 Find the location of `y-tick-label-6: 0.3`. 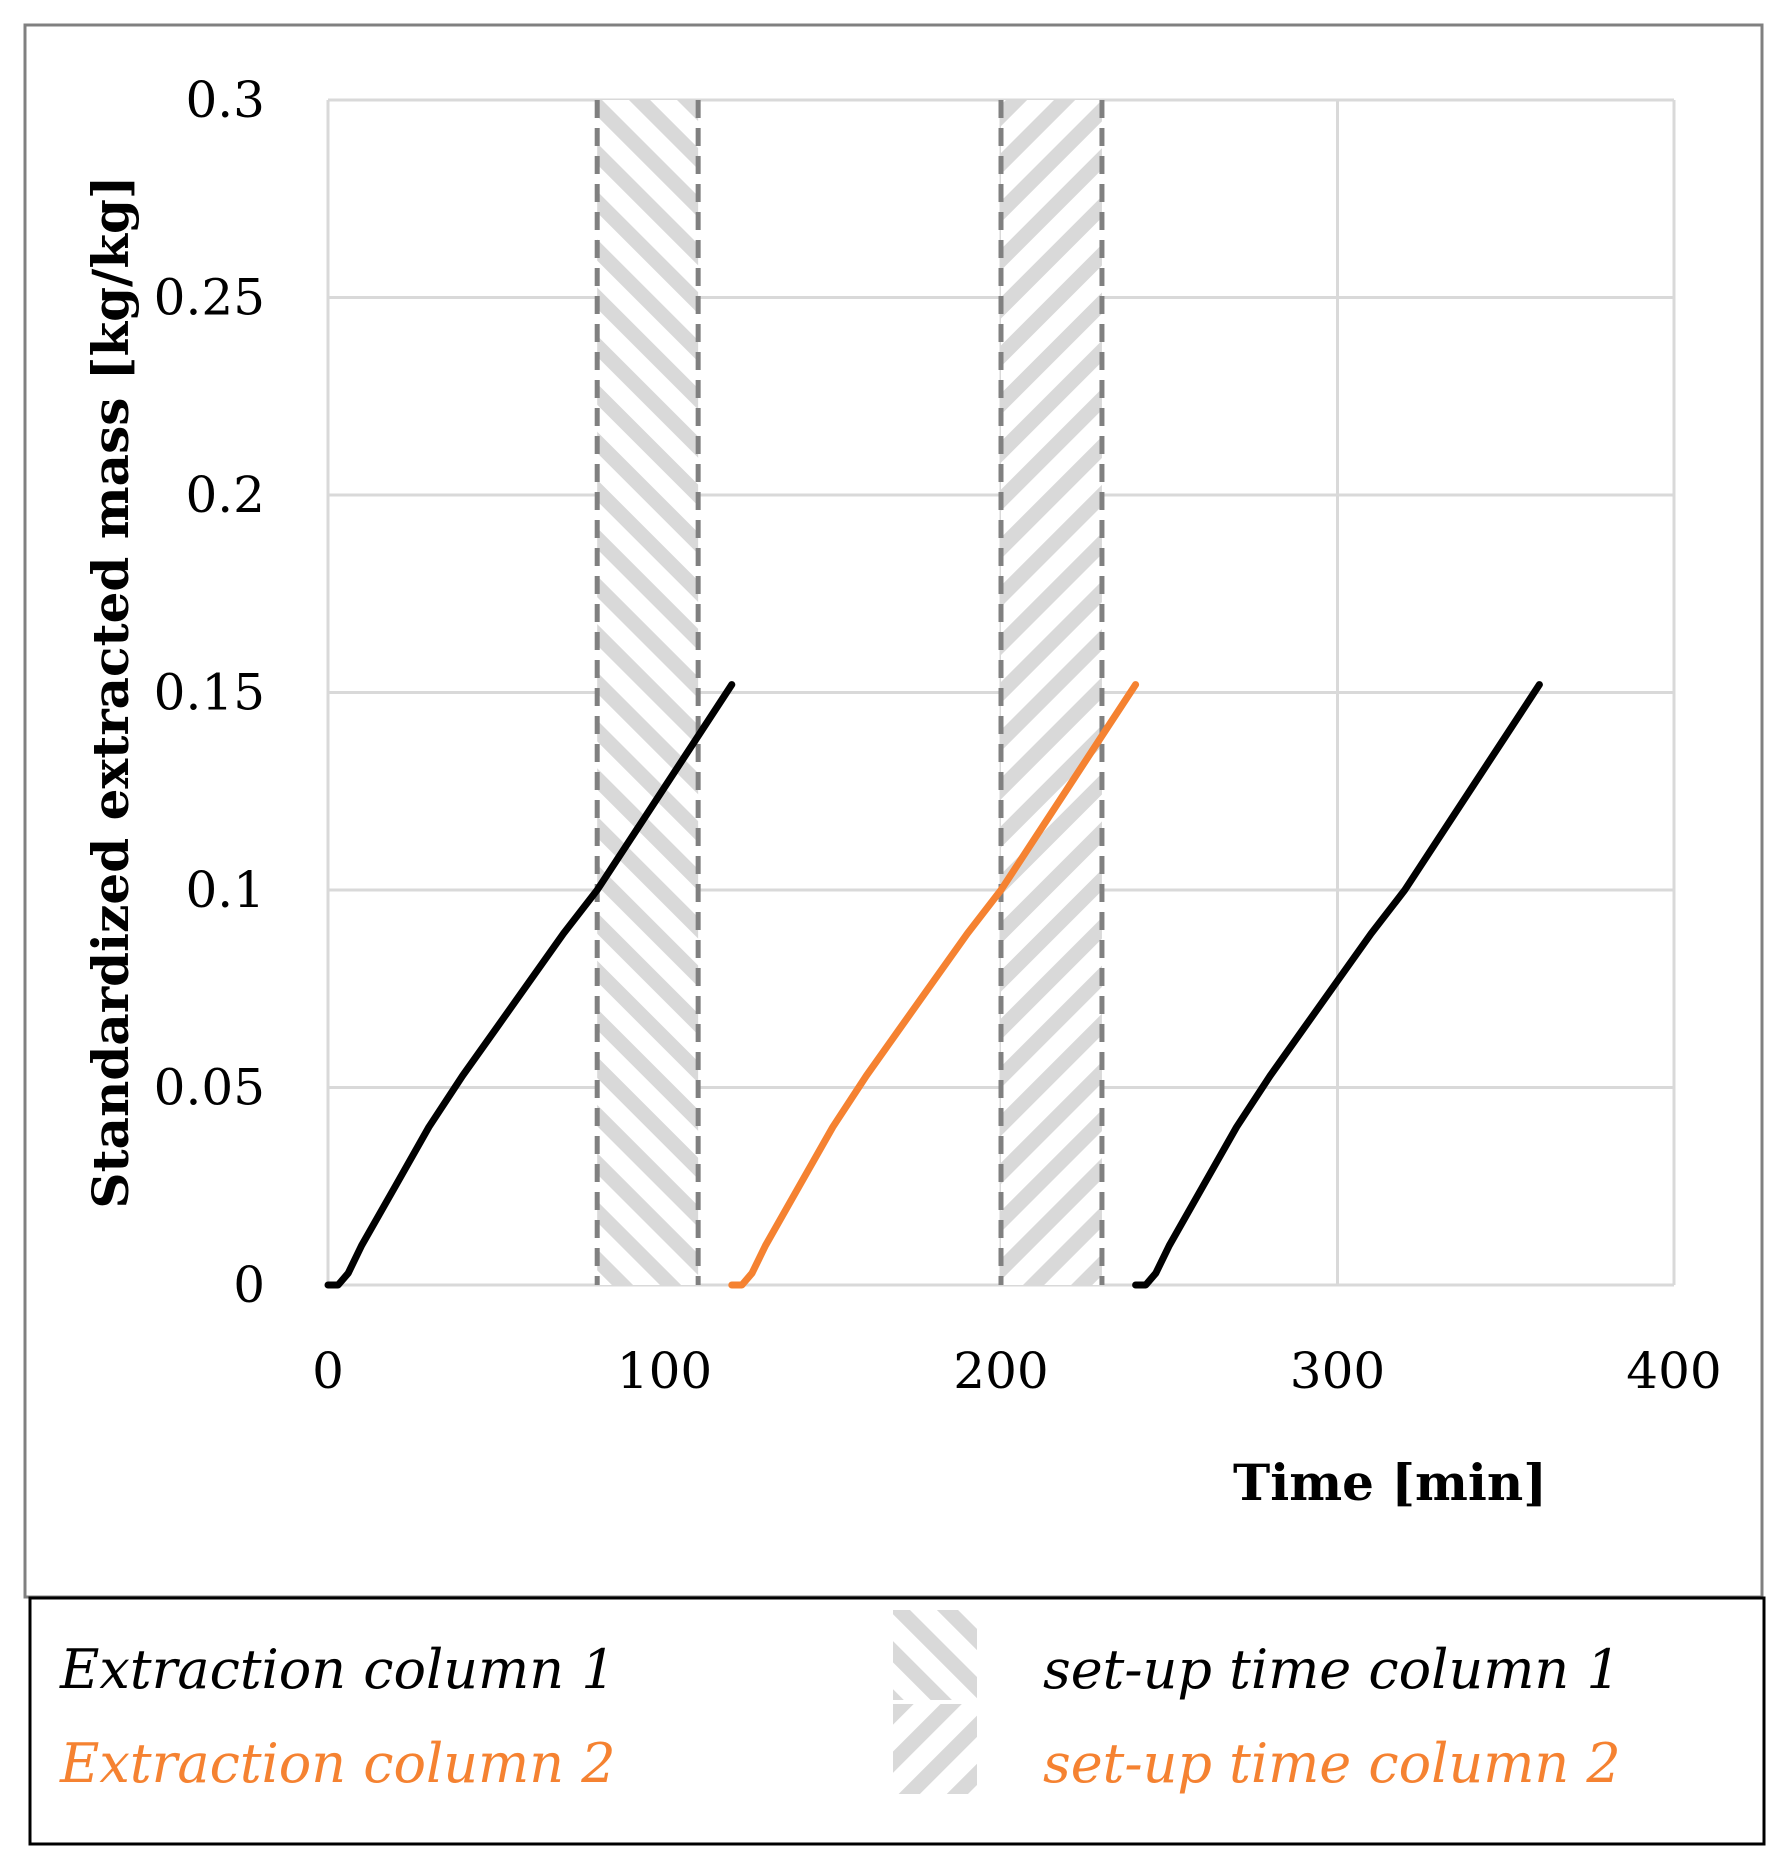

y-tick-label-6: 0.3 is located at coordinates (225, 100).